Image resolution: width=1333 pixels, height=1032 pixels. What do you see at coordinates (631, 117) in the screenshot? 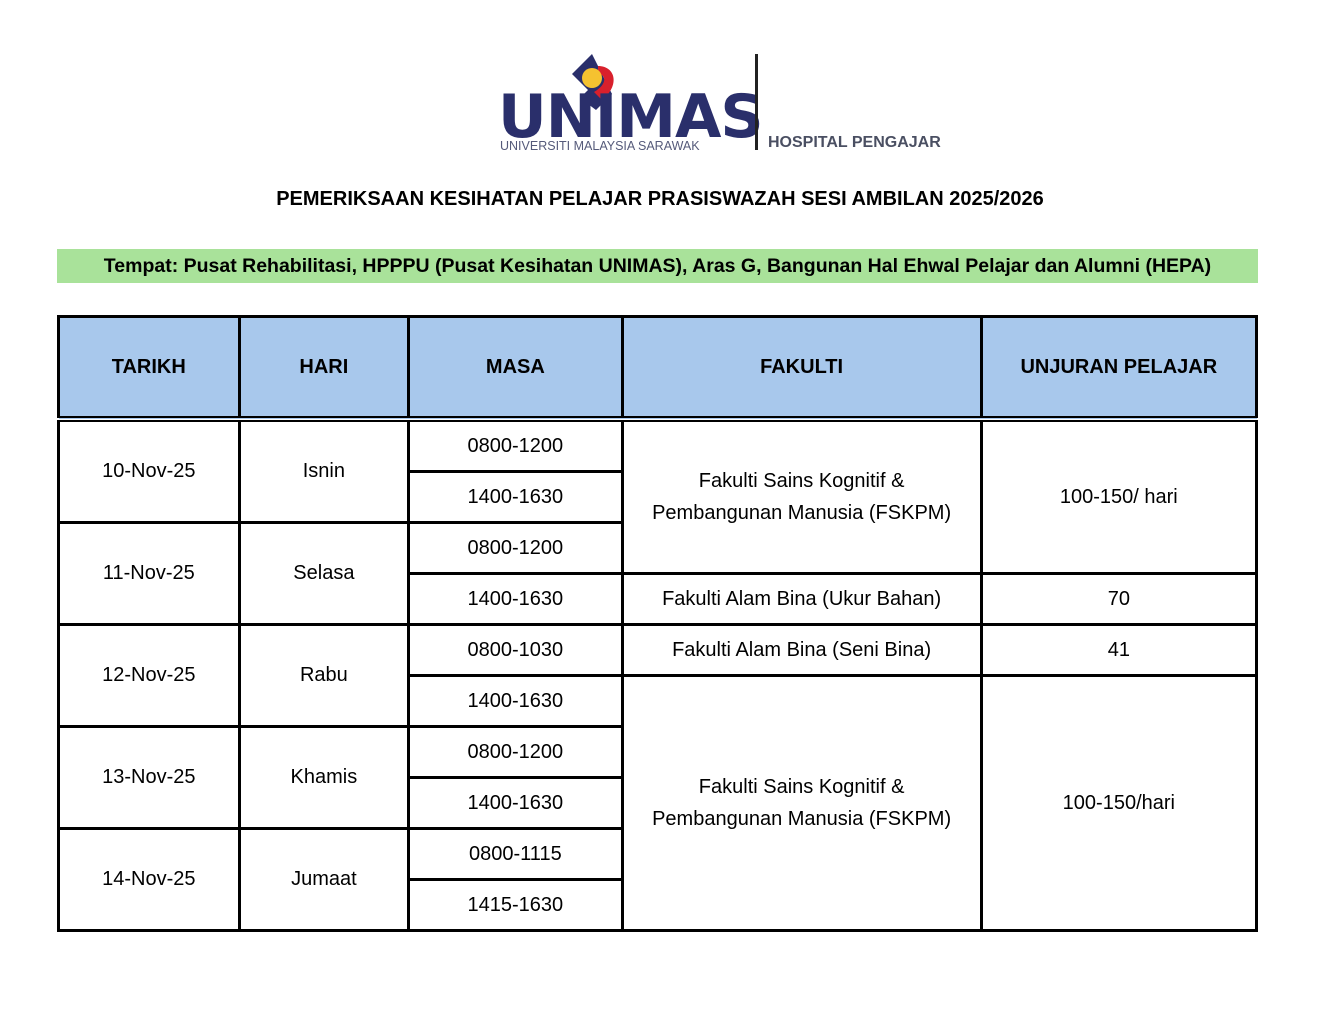
I see `logo-wordmark: UNIMAS` at bounding box center [631, 117].